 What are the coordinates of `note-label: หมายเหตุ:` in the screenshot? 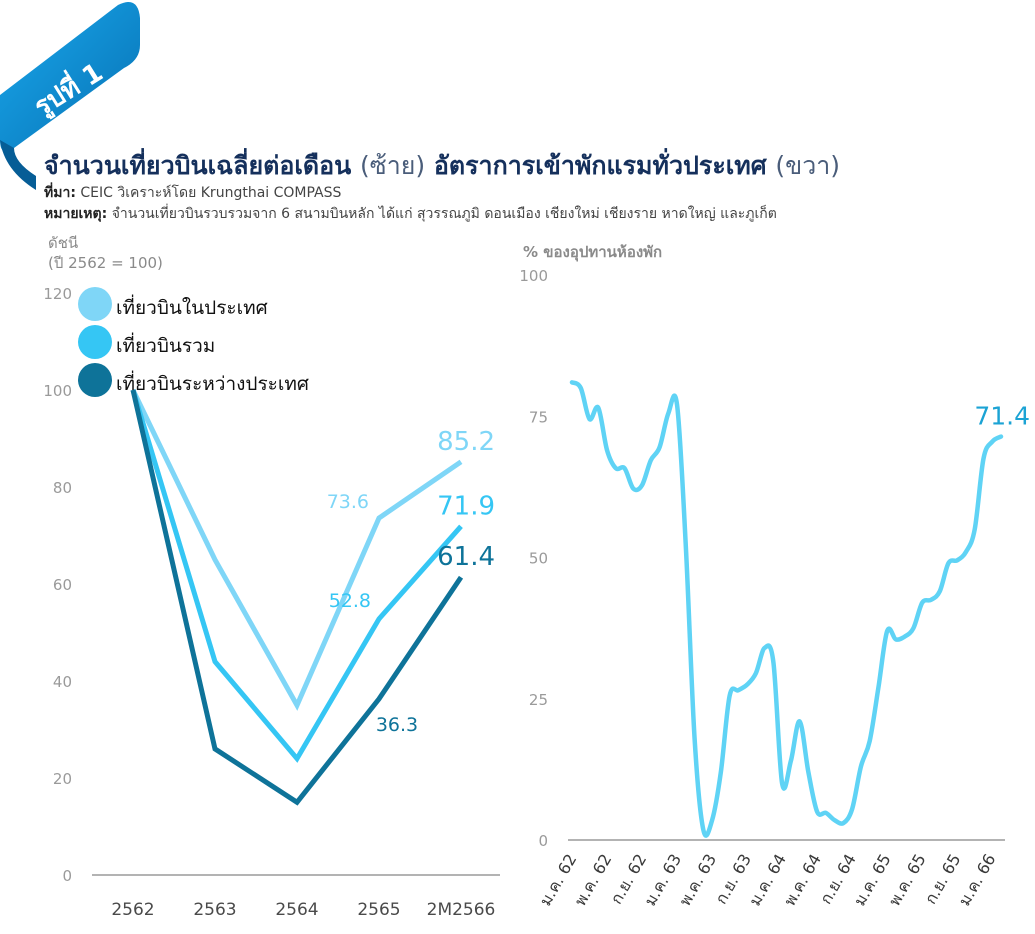 It's located at (76, 214).